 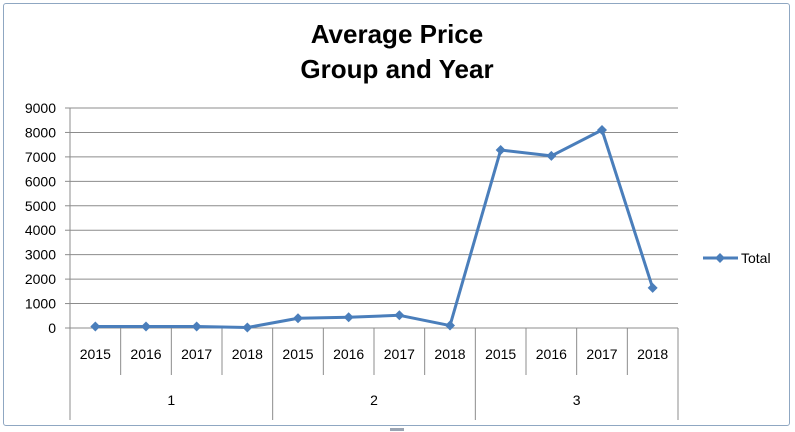 What do you see at coordinates (40, 206) in the screenshot?
I see `y-tick-label: 5000` at bounding box center [40, 206].